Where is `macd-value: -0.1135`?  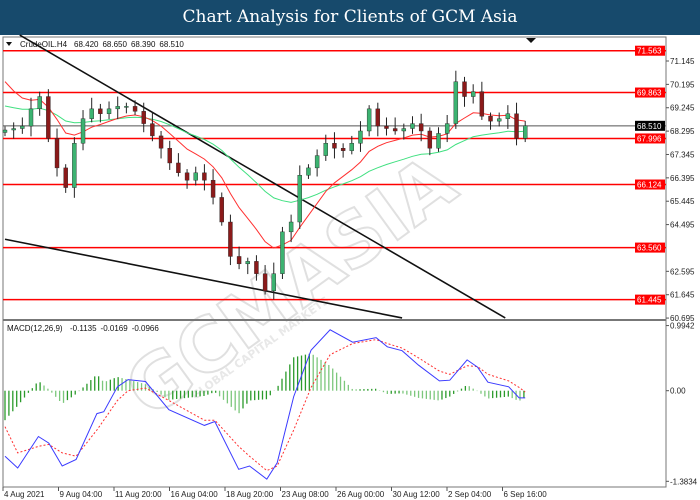
macd-value: -0.1135 is located at coordinates (83, 328).